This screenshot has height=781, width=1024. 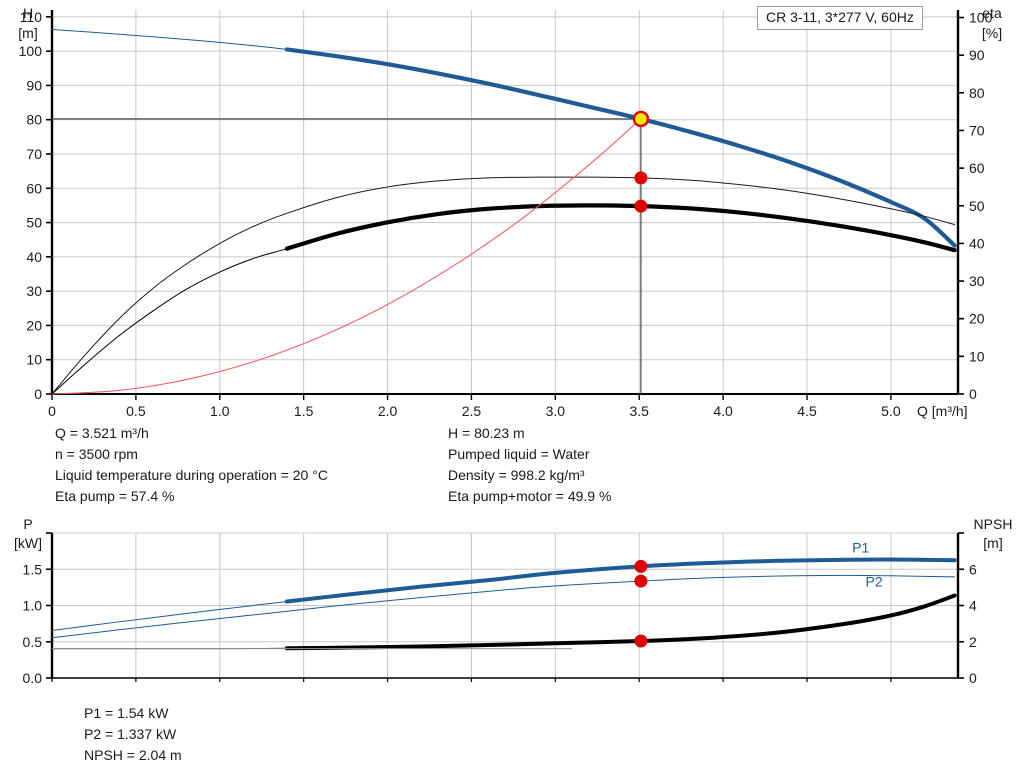 What do you see at coordinates (34, 120) in the screenshot?
I see `y-tick-label-left: 80` at bounding box center [34, 120].